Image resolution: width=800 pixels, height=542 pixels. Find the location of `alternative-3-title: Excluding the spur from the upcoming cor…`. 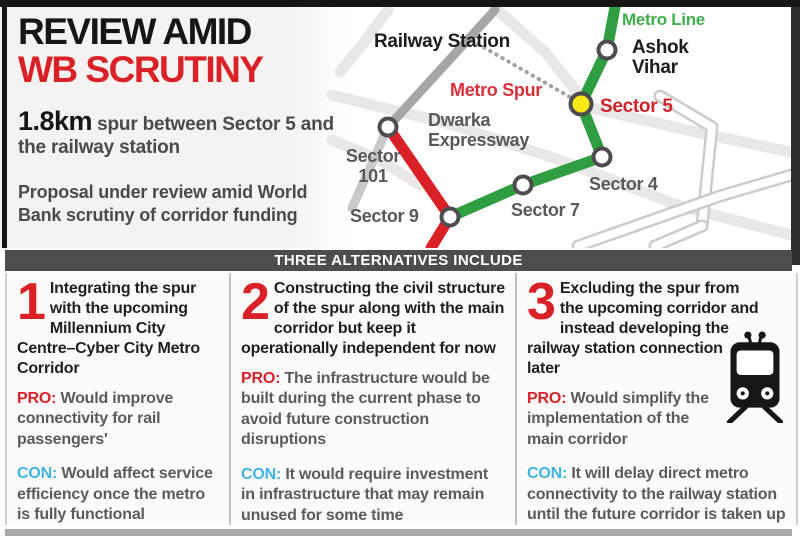

alternative-3-title: Excluding the spur from the upcoming cor… is located at coordinates (643, 328).